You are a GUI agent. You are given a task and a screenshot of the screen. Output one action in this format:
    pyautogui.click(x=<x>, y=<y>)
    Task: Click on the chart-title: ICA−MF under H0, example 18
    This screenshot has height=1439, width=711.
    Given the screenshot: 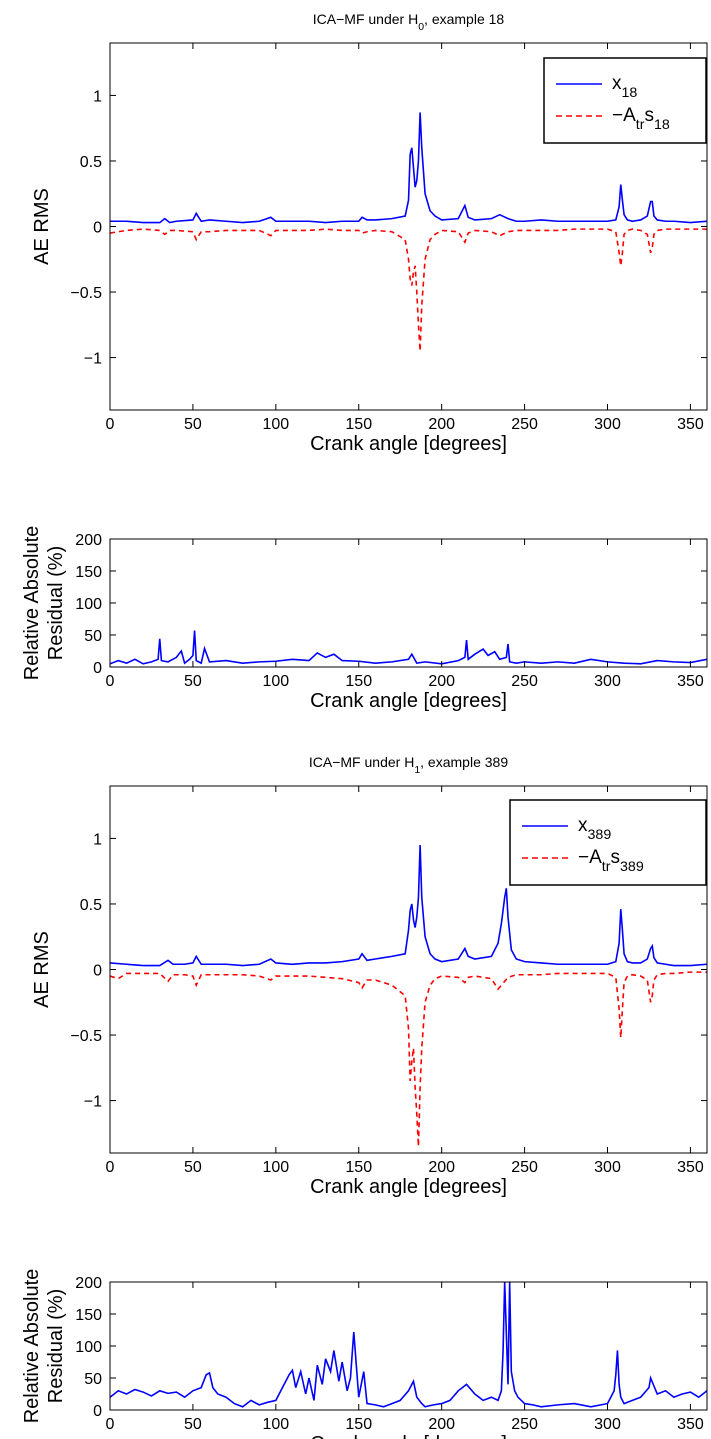 What is the action you would take?
    pyautogui.click(x=409, y=22)
    